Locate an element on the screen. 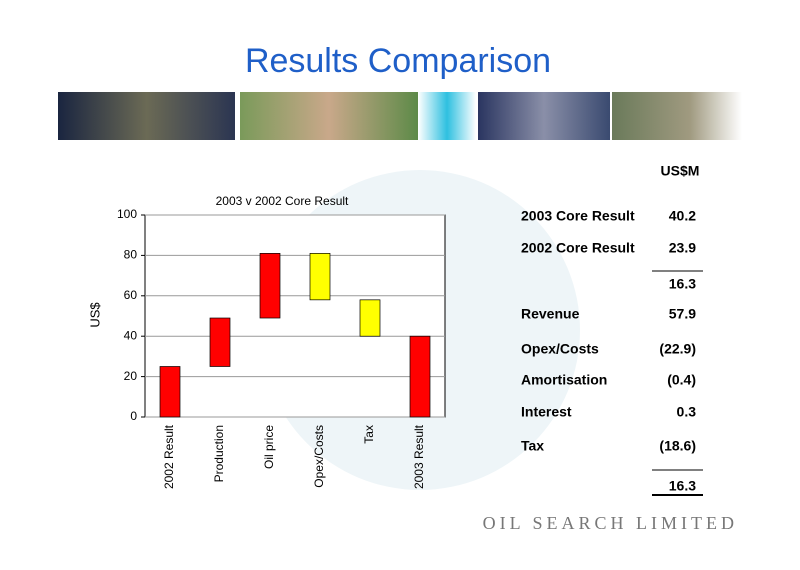  x-tick-label: Opex/Costs is located at coordinates (319, 456).